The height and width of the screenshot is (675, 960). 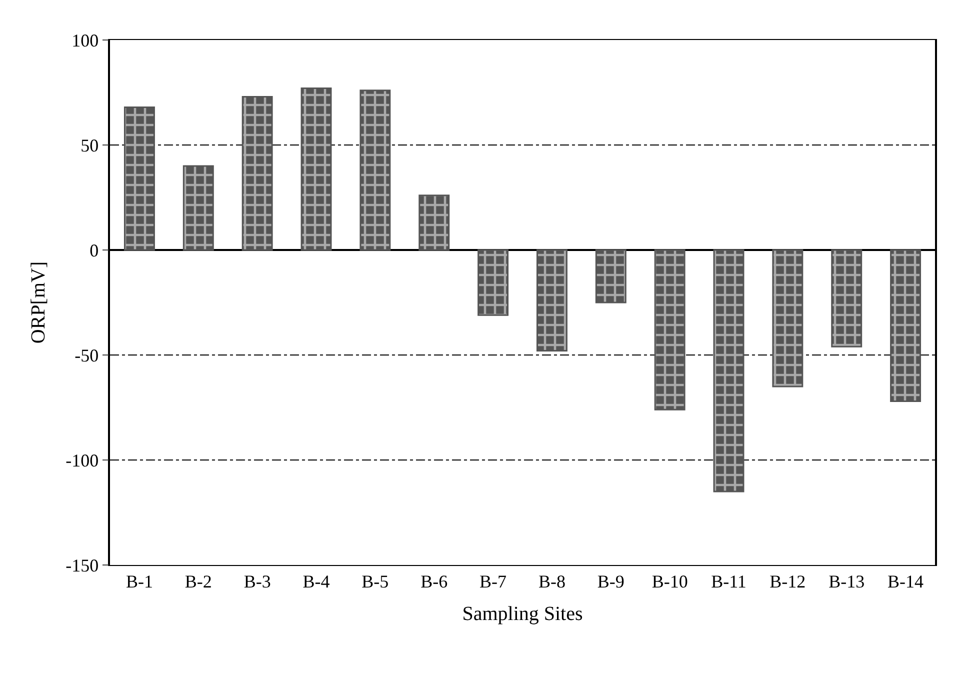 What do you see at coordinates (198, 582) in the screenshot?
I see `x-tick-label: B-2` at bounding box center [198, 582].